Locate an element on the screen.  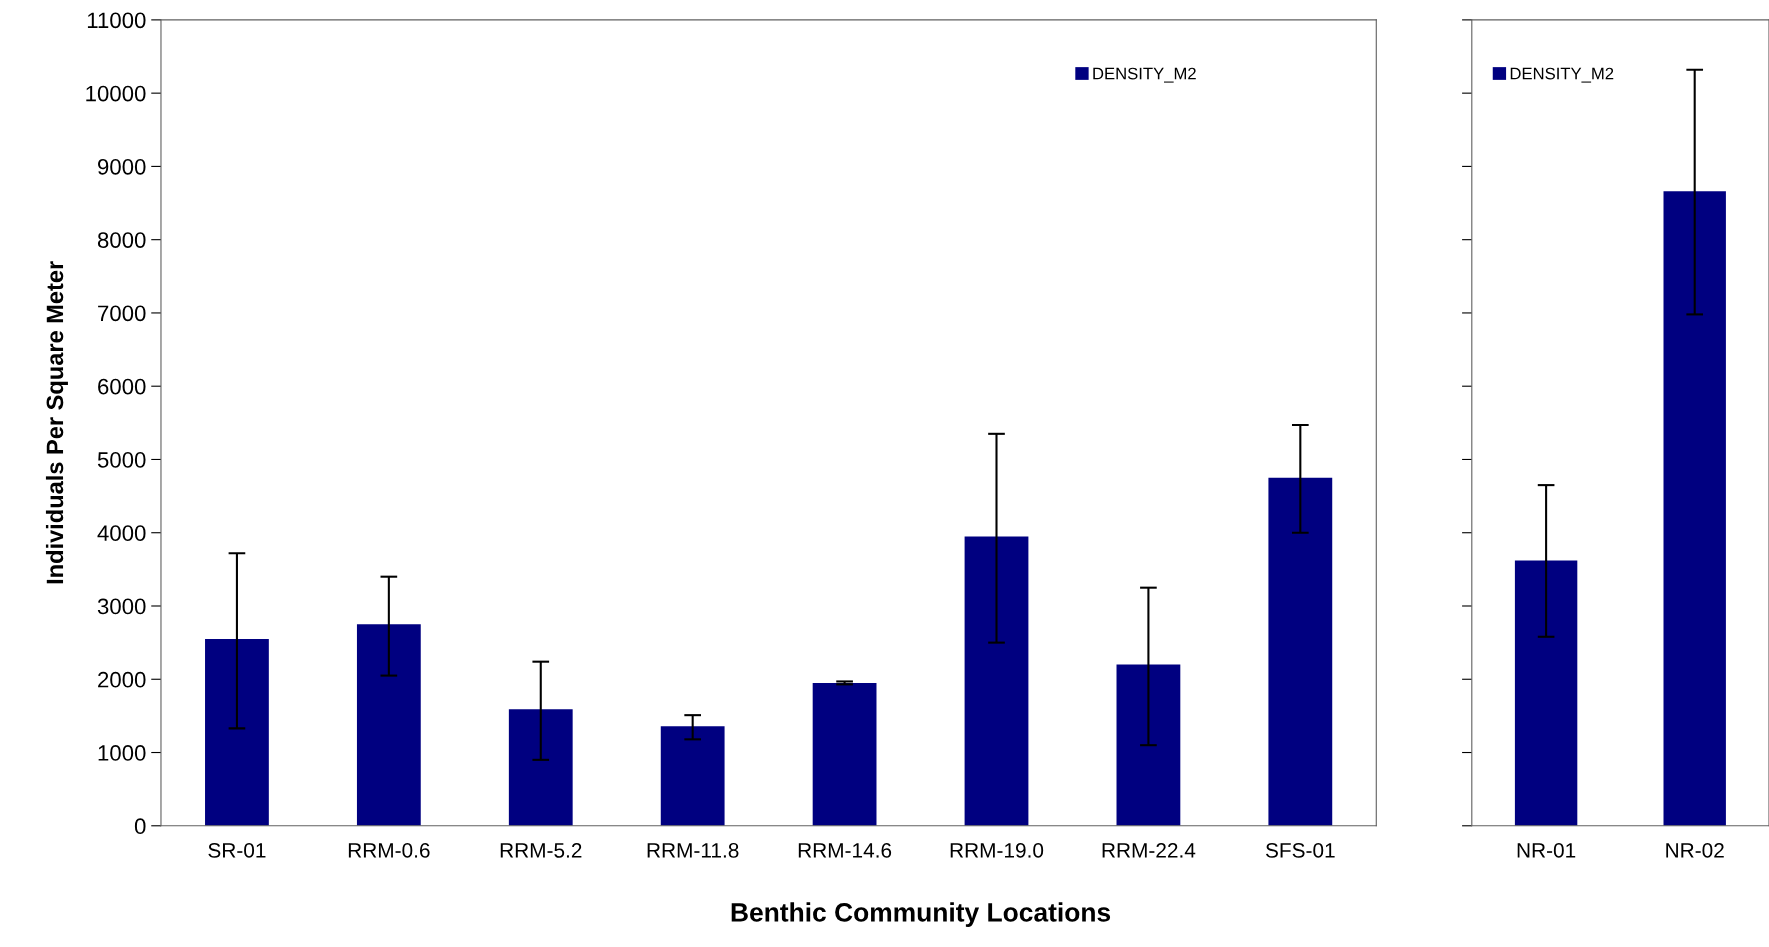
y-tick-label: 9000 is located at coordinates (122, 166).